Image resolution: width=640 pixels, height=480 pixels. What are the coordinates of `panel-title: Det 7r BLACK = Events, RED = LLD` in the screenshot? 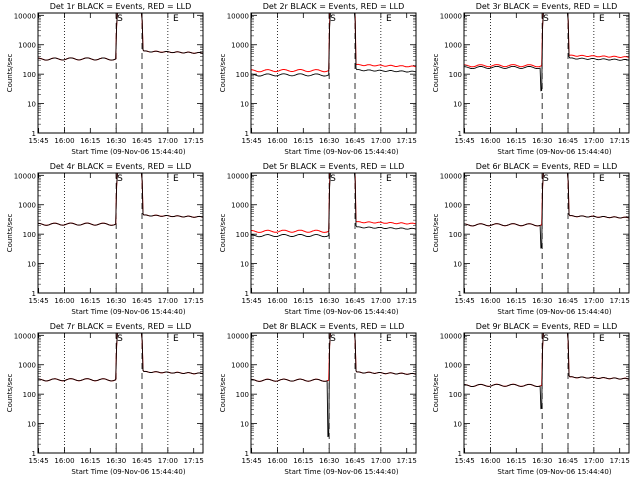 It's located at (121, 326).